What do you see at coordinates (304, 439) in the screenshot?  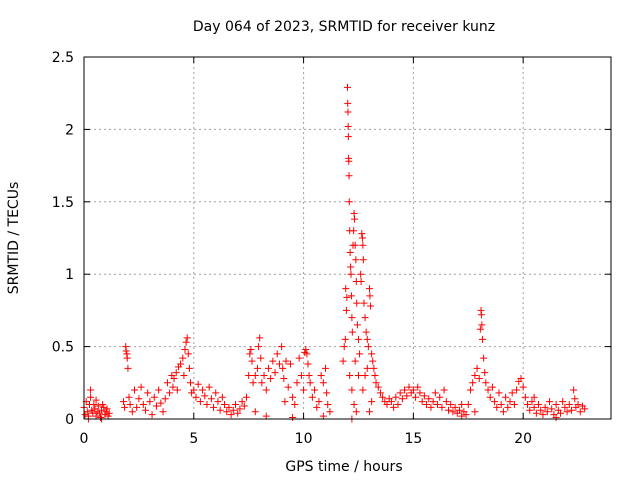 I see `x-tick-label: 10` at bounding box center [304, 439].